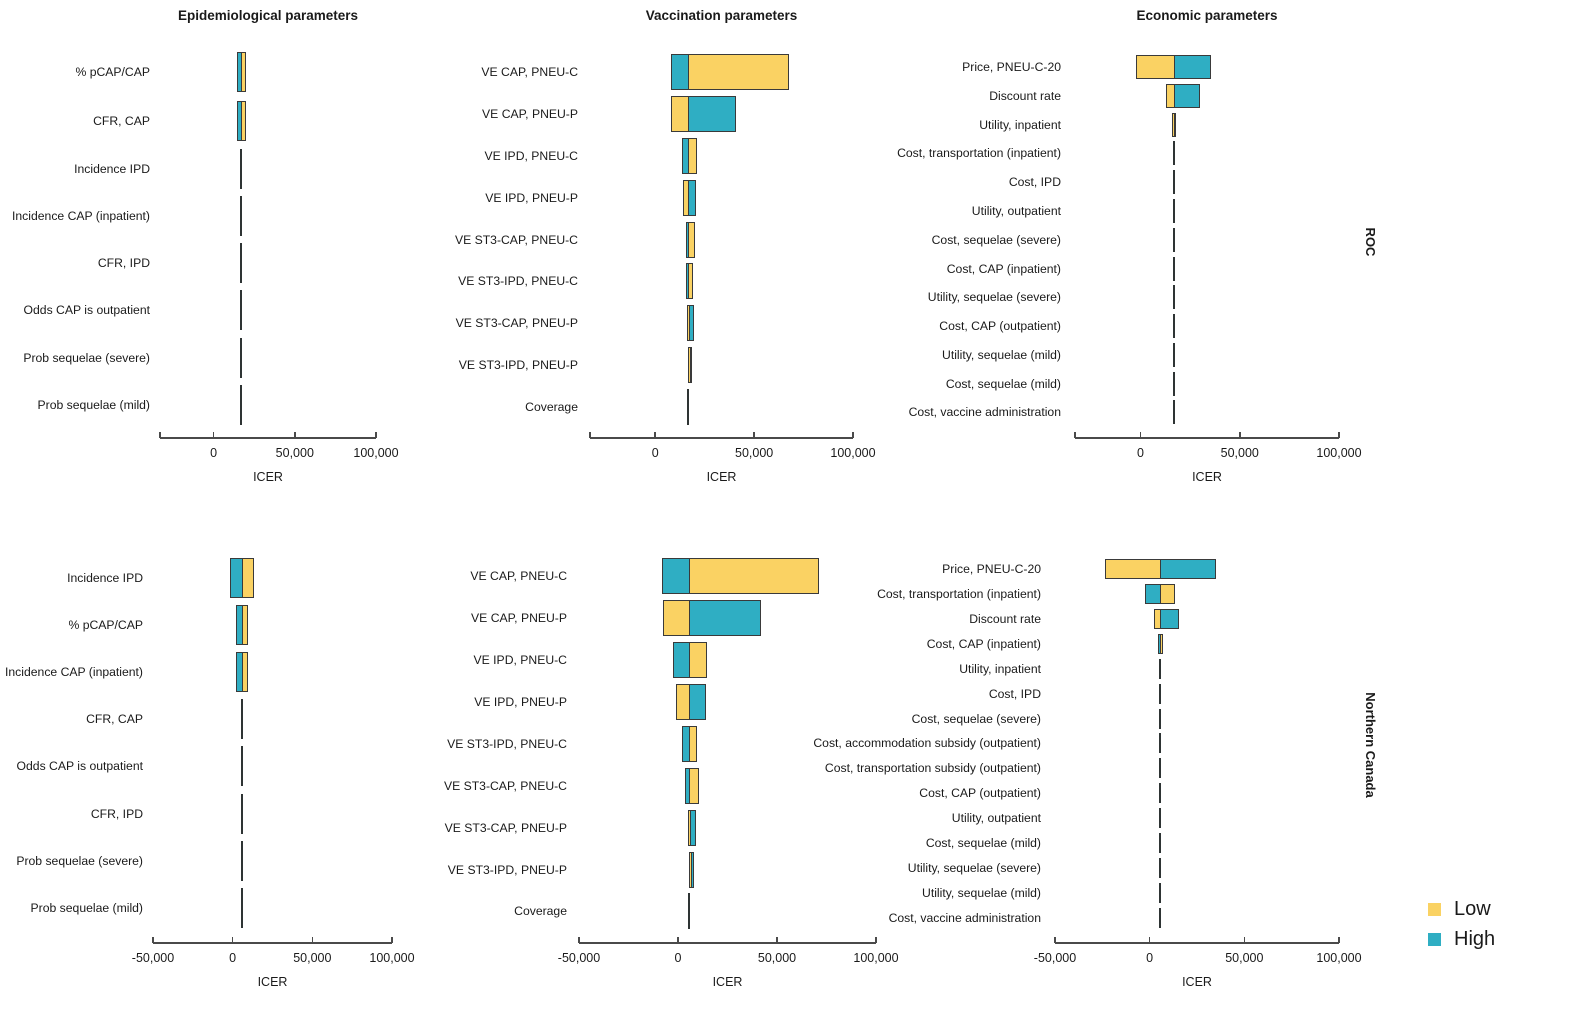 Image resolution: width=1587 pixels, height=1010 pixels. Describe the element at coordinates (1014, 694) in the screenshot. I see `row-label: Cost, IPD` at that location.